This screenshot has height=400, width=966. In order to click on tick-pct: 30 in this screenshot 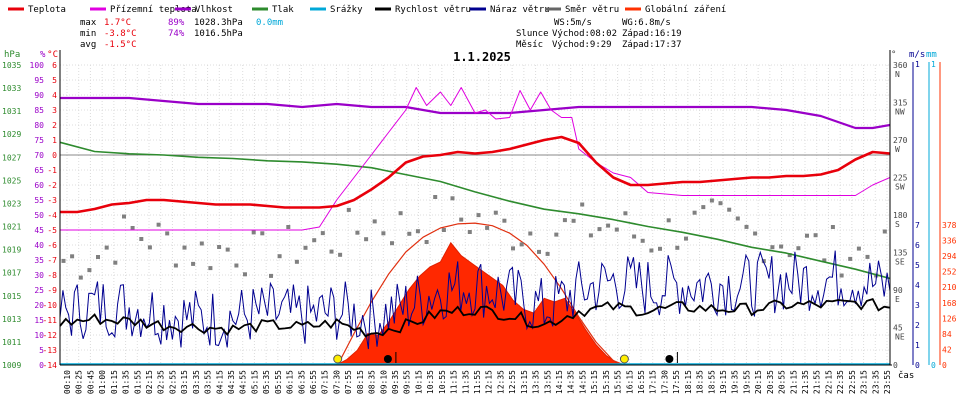, I will do `click(39, 275)`.